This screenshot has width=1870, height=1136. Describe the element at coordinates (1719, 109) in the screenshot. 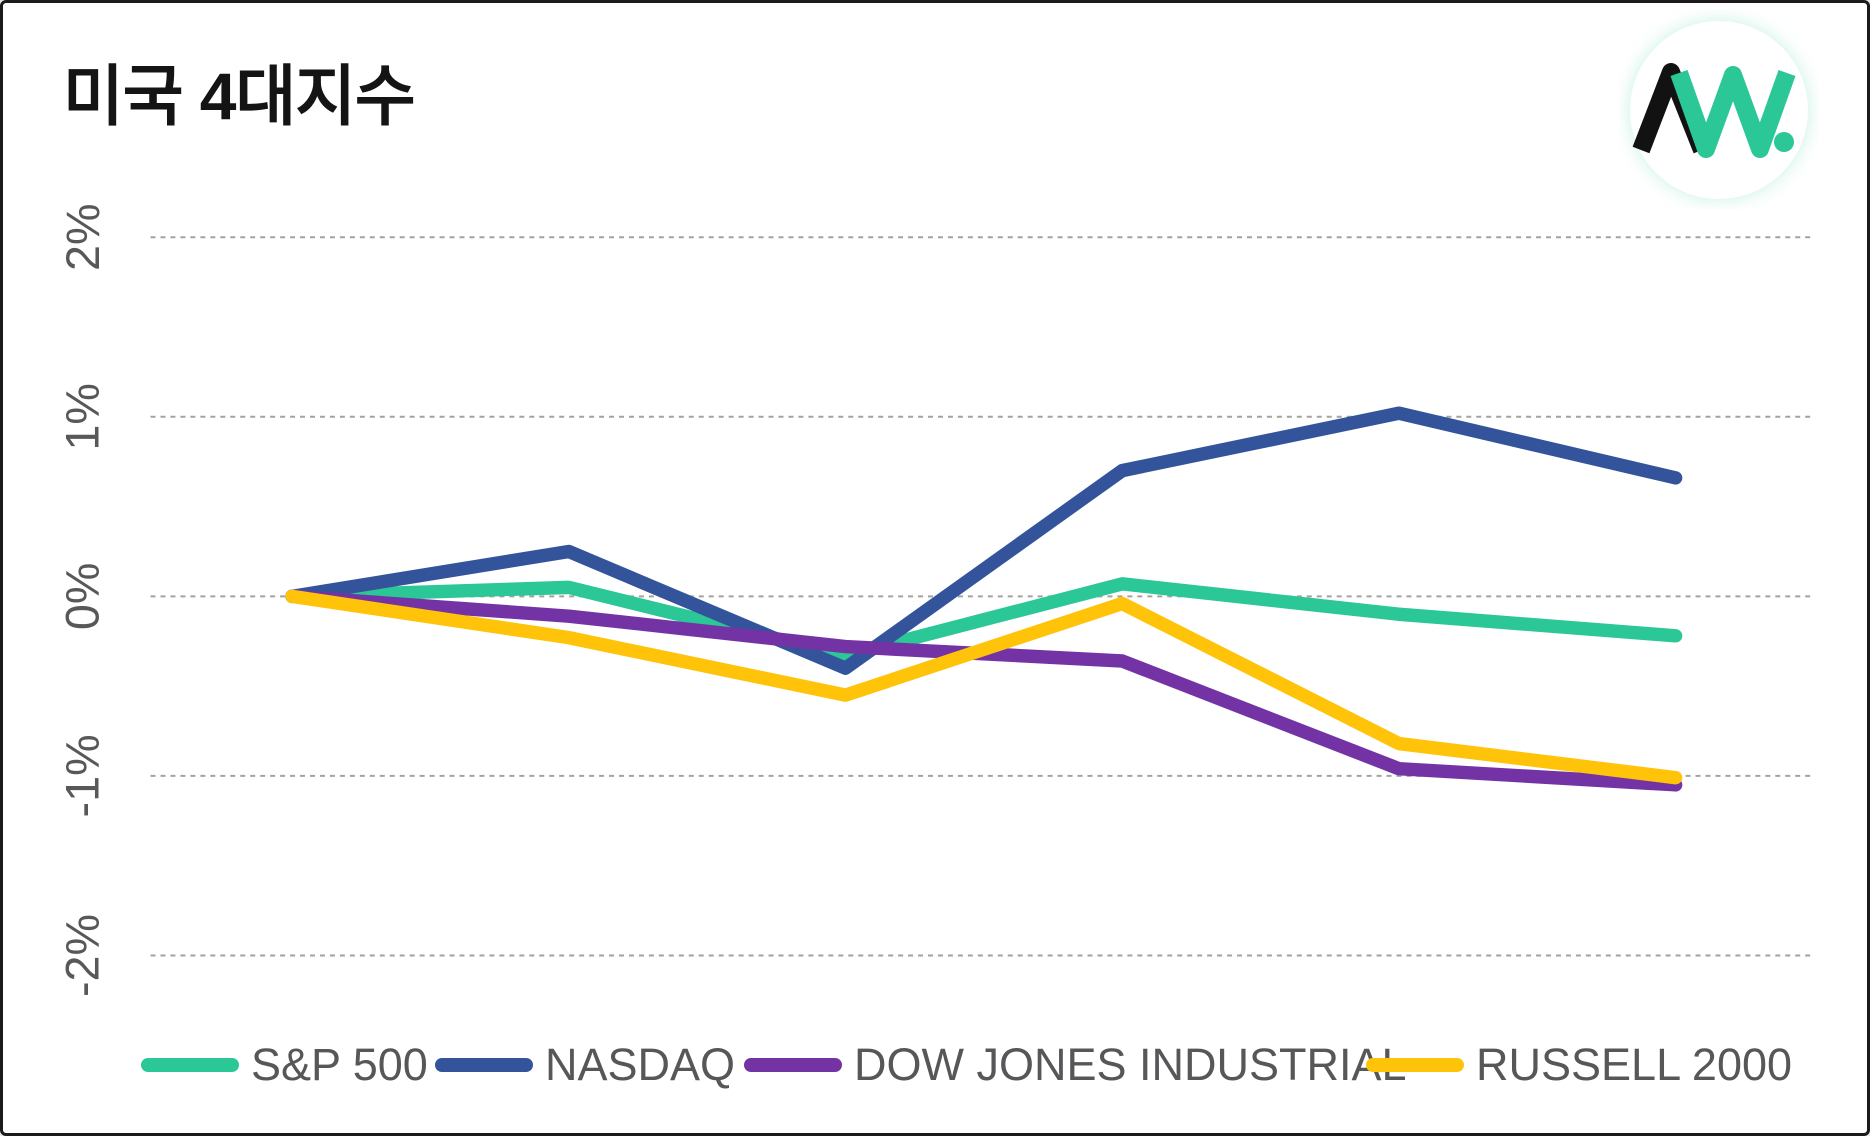

I see `aw-logo-icon` at that location.